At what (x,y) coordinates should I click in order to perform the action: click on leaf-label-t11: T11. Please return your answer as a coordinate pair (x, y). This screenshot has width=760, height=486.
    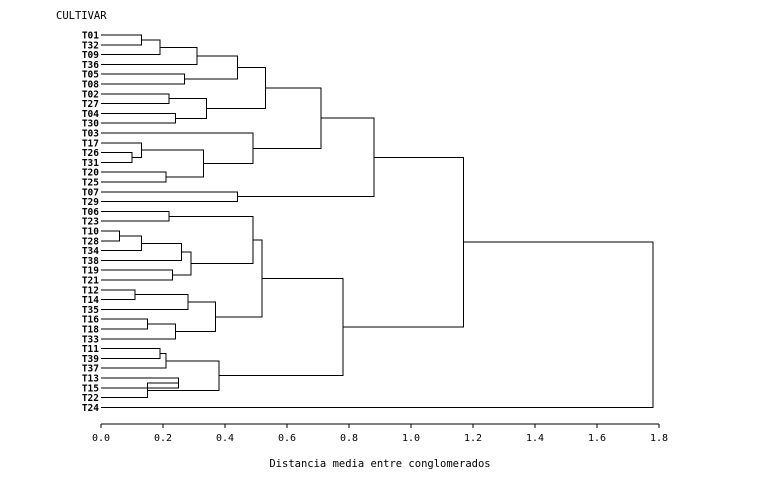
    Looking at the image, I should click on (90, 349).